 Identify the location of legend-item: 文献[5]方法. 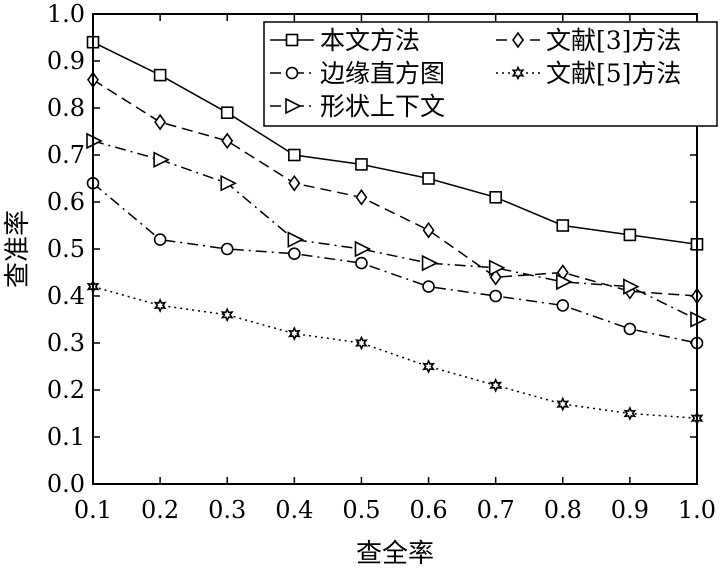
(588, 73).